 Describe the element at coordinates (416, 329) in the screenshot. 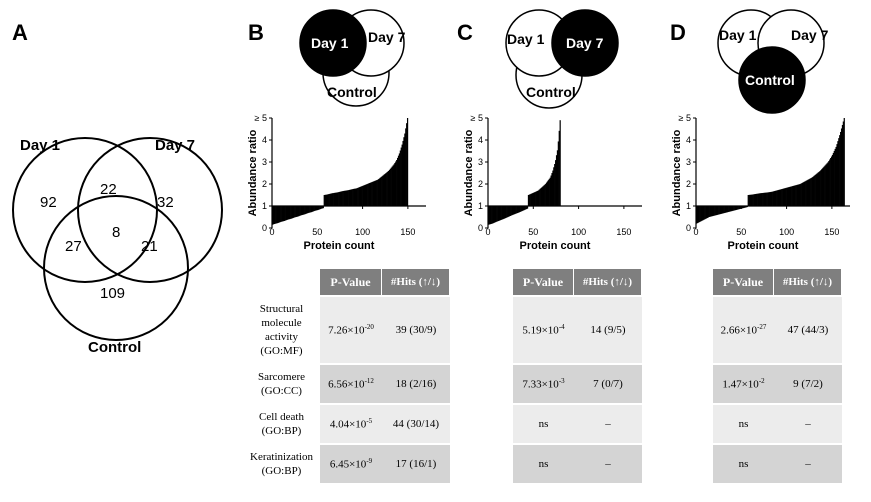

I see `hits-cell: 39 (30/9)` at that location.